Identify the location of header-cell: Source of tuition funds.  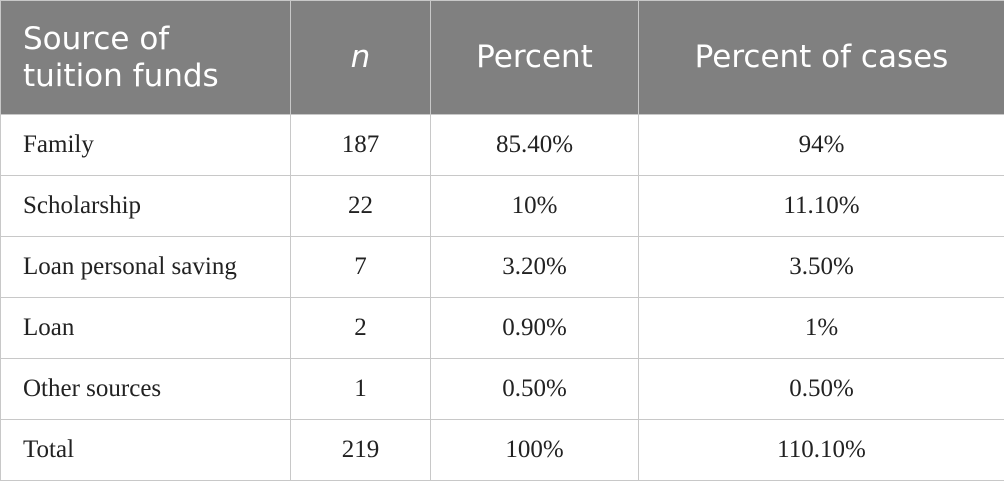
(145, 57).